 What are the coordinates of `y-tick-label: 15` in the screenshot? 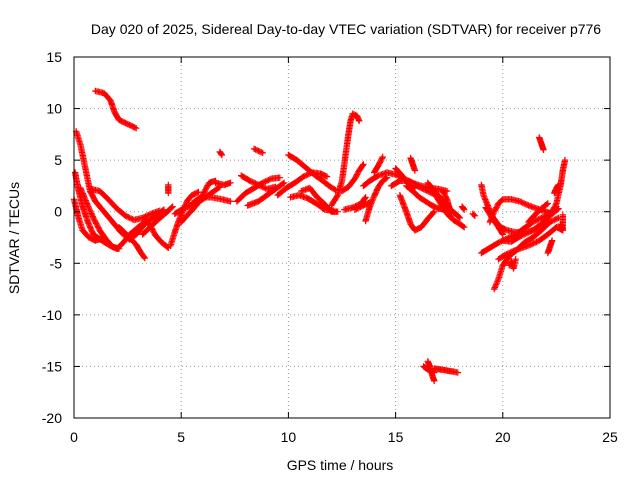 It's located at (54, 57).